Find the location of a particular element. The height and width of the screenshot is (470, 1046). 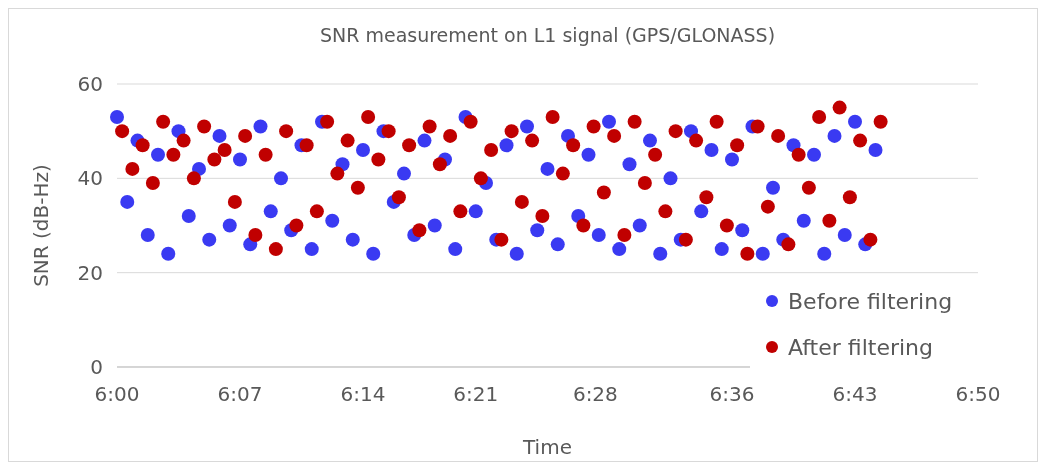

chart-title: SNR measurement on L1 signal (GPS/GLONASS) is located at coordinates (547, 35).